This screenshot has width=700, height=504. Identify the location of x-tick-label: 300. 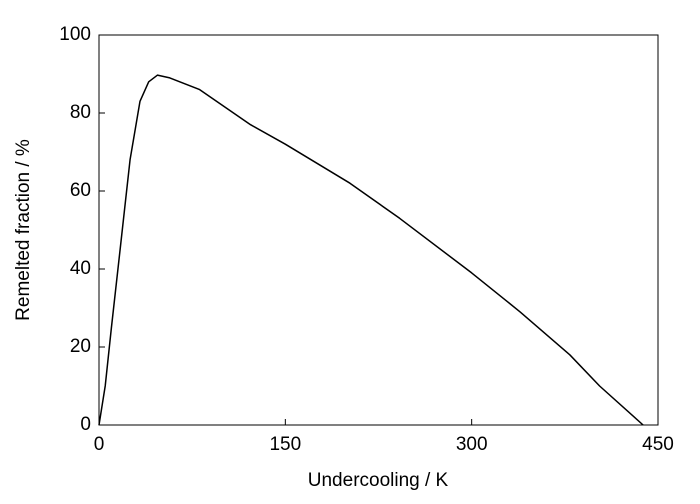
(472, 444).